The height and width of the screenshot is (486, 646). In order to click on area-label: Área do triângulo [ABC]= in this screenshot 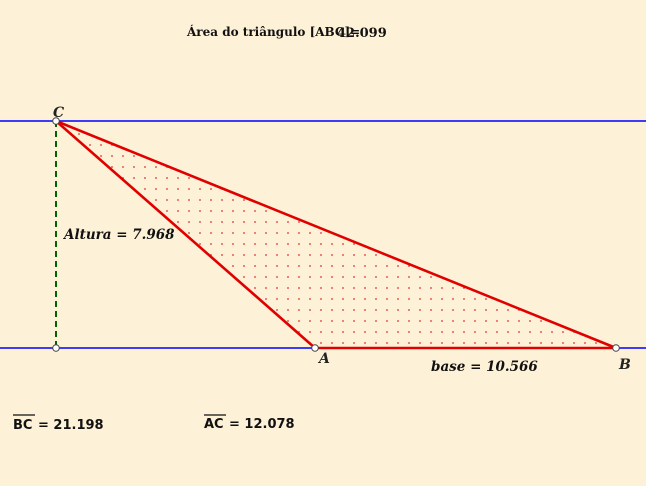, I will do `click(273, 31)`.